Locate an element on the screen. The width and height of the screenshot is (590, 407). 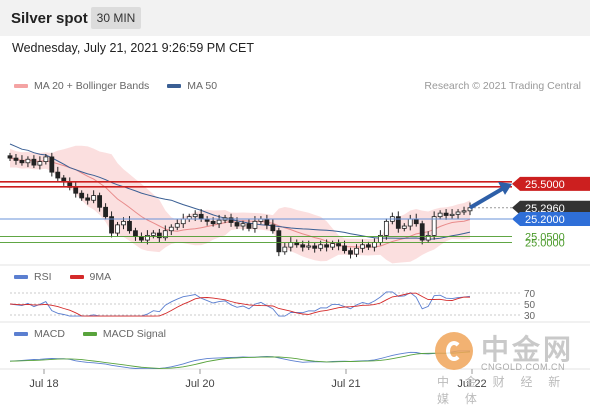
main-legend: MA 20 + Bollinger Bands MA 50 is located at coordinates (115, 86).